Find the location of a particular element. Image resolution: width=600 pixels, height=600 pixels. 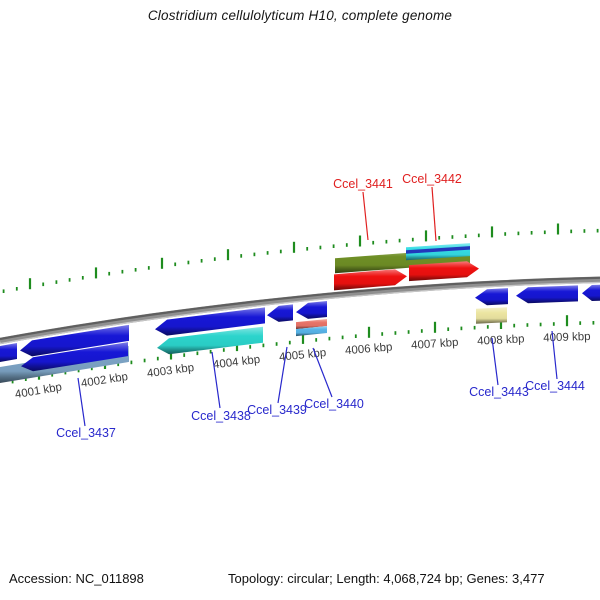

scale-label: 4003 kbp is located at coordinates (170, 371).